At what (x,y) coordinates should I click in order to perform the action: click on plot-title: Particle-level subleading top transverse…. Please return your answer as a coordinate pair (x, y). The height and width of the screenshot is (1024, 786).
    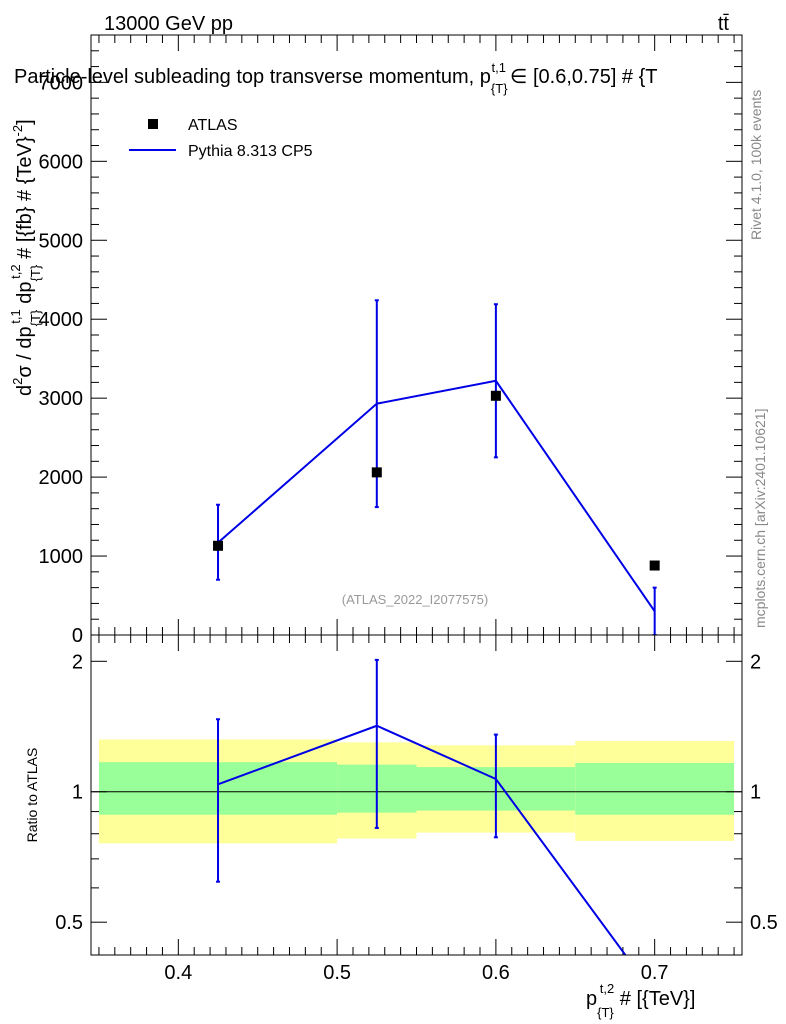
    Looking at the image, I should click on (336, 78).